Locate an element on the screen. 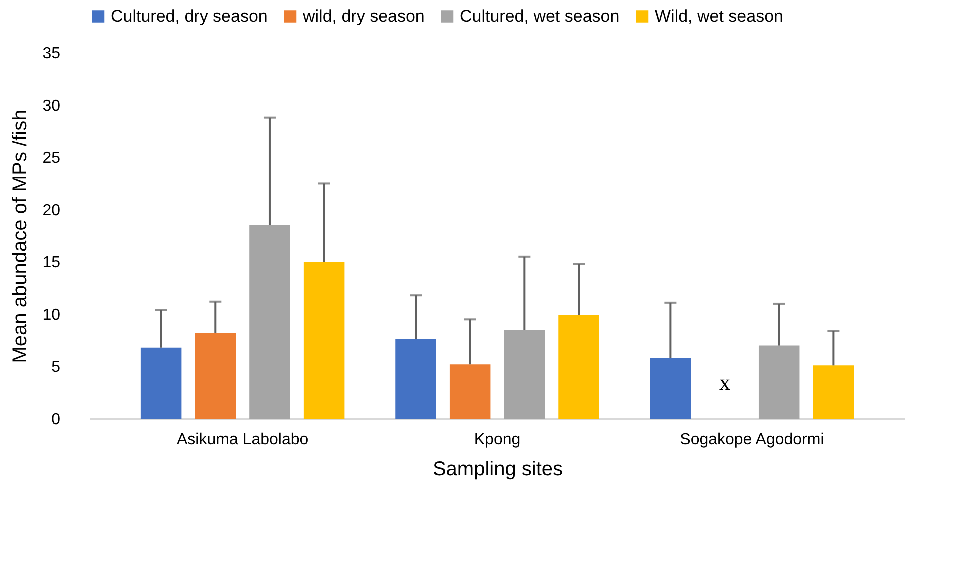 The height and width of the screenshot is (581, 959). y-tick-label: 5 is located at coordinates (56, 367).